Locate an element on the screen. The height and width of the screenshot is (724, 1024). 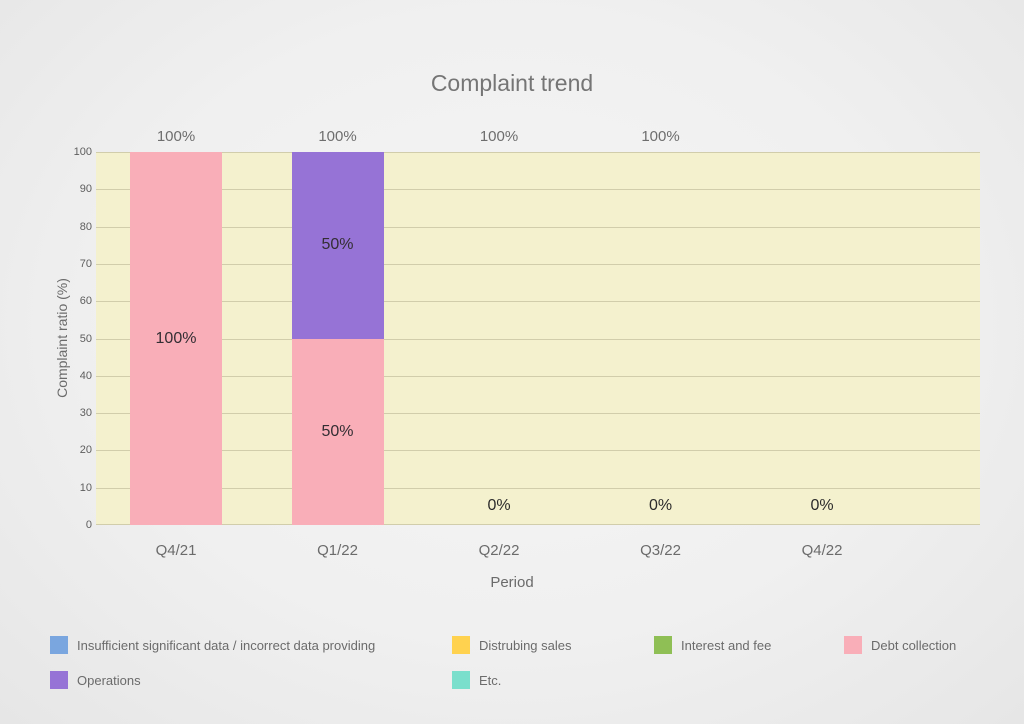
x-axis-title: Period is located at coordinates (512, 582).